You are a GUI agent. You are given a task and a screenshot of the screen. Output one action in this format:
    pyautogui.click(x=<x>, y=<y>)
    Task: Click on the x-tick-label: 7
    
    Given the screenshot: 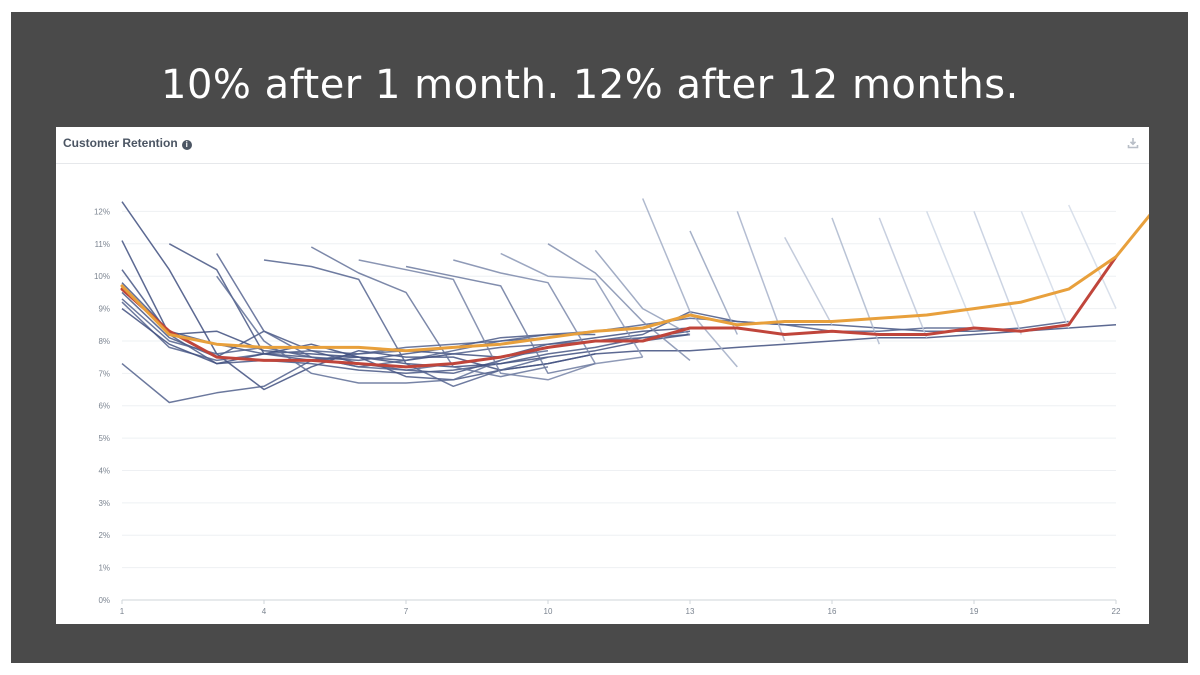 What is the action you would take?
    pyautogui.click(x=406, y=611)
    